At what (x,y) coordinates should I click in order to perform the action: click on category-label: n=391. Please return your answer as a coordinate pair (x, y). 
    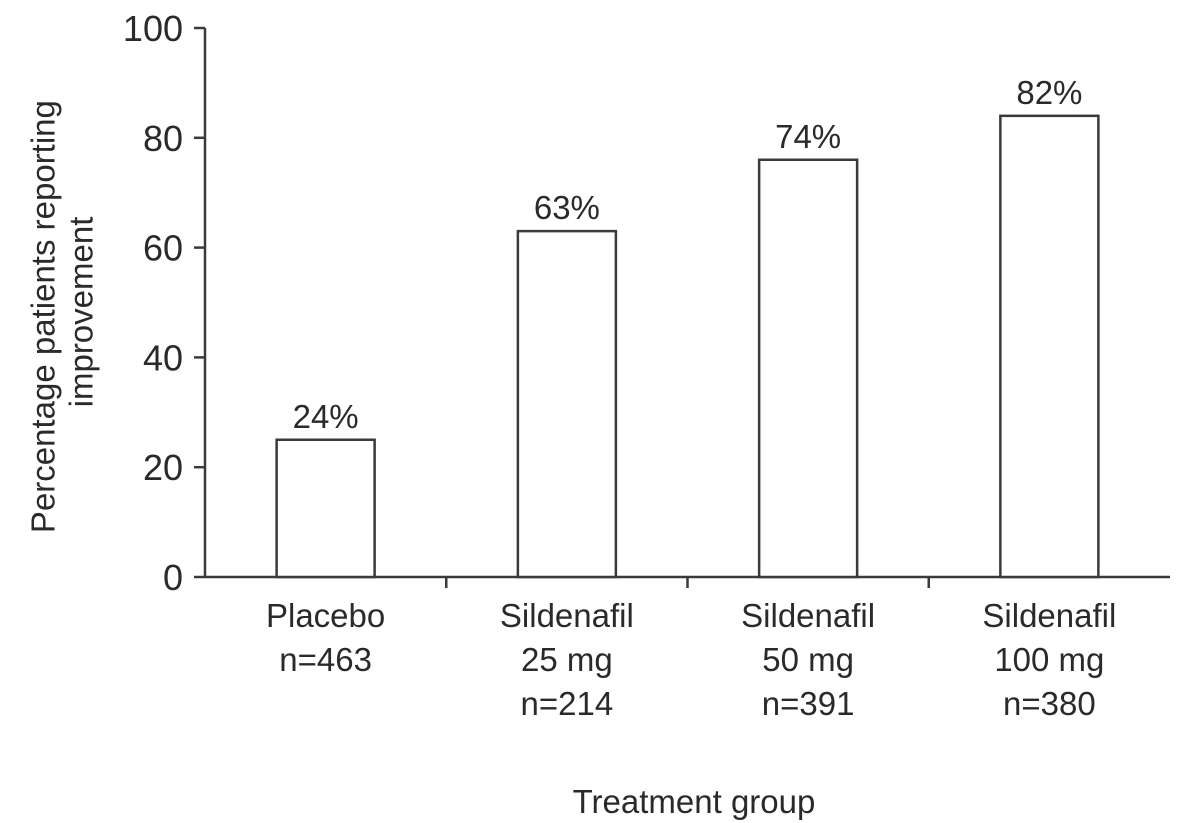
    Looking at the image, I should click on (808, 703).